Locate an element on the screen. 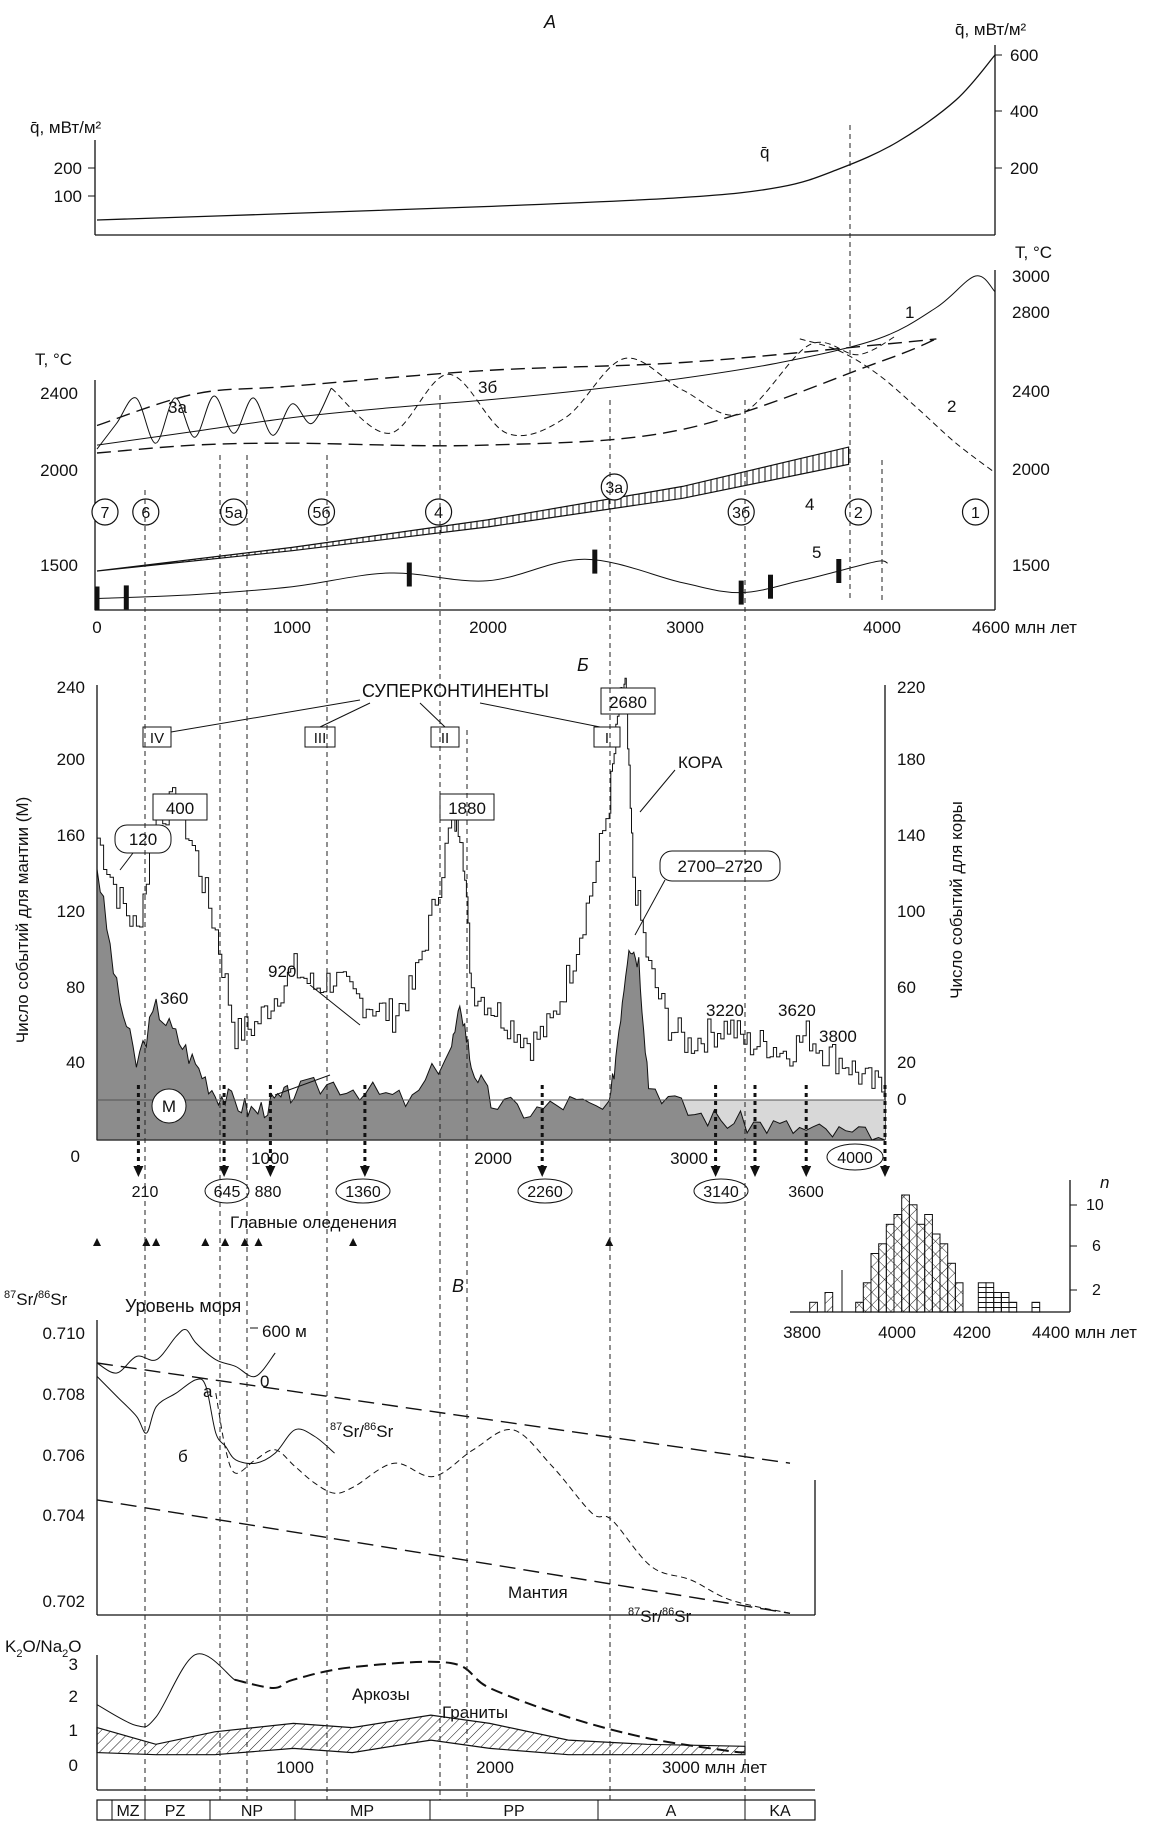 This screenshot has width=1163, height=1821. mantle-ticks: 240 200 160 120 80 40 0 is located at coordinates (71, 922).